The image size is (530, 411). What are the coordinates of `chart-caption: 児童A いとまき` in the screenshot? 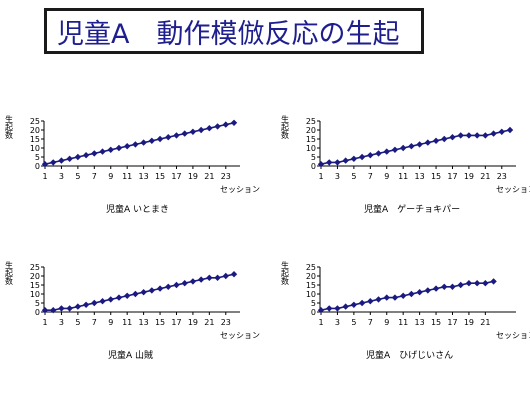 It's located at (138, 210).